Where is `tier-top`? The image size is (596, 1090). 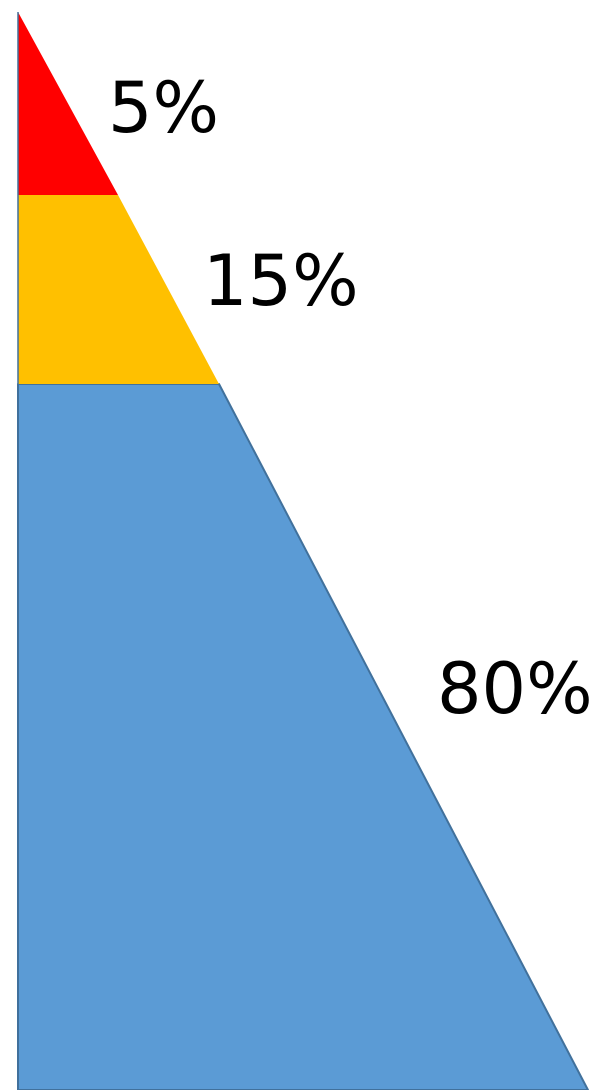 tier-top is located at coordinates (68, 103).